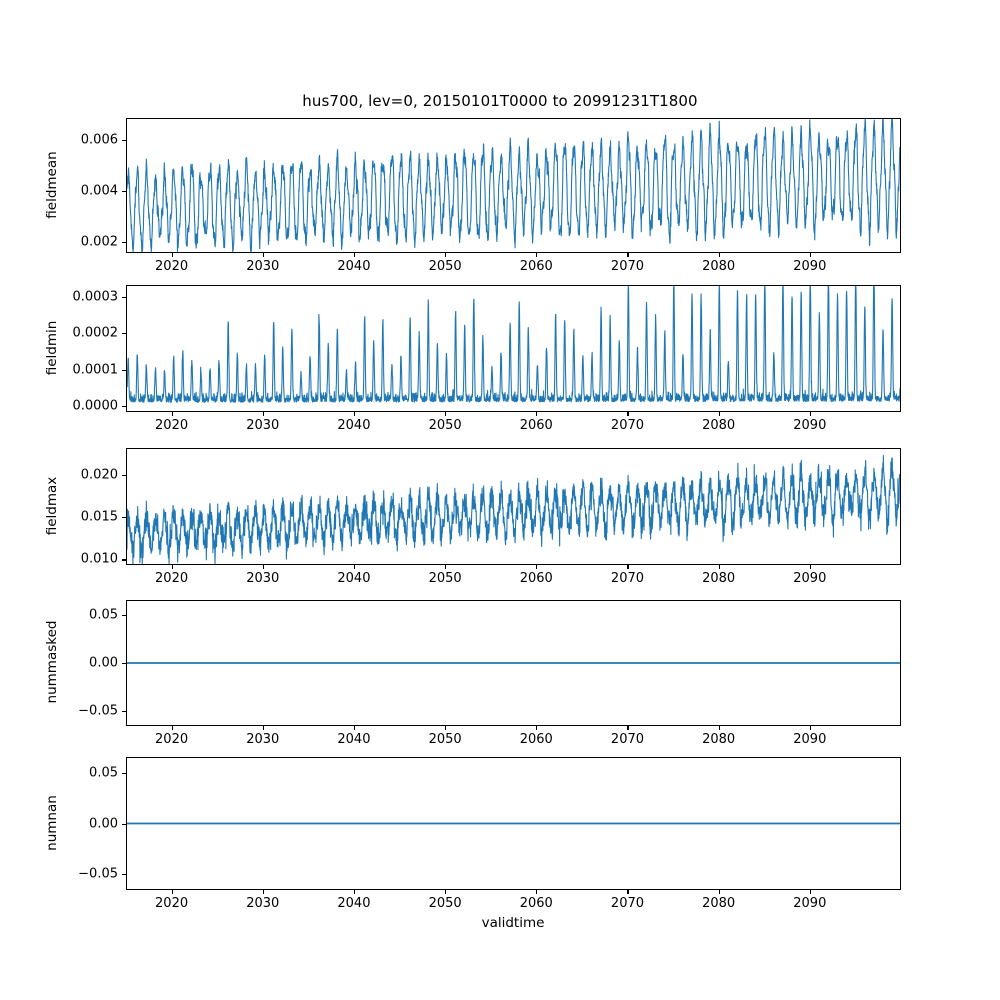  I want to click on y-tick-label-fieldmax: 0.015, so click(99, 517).